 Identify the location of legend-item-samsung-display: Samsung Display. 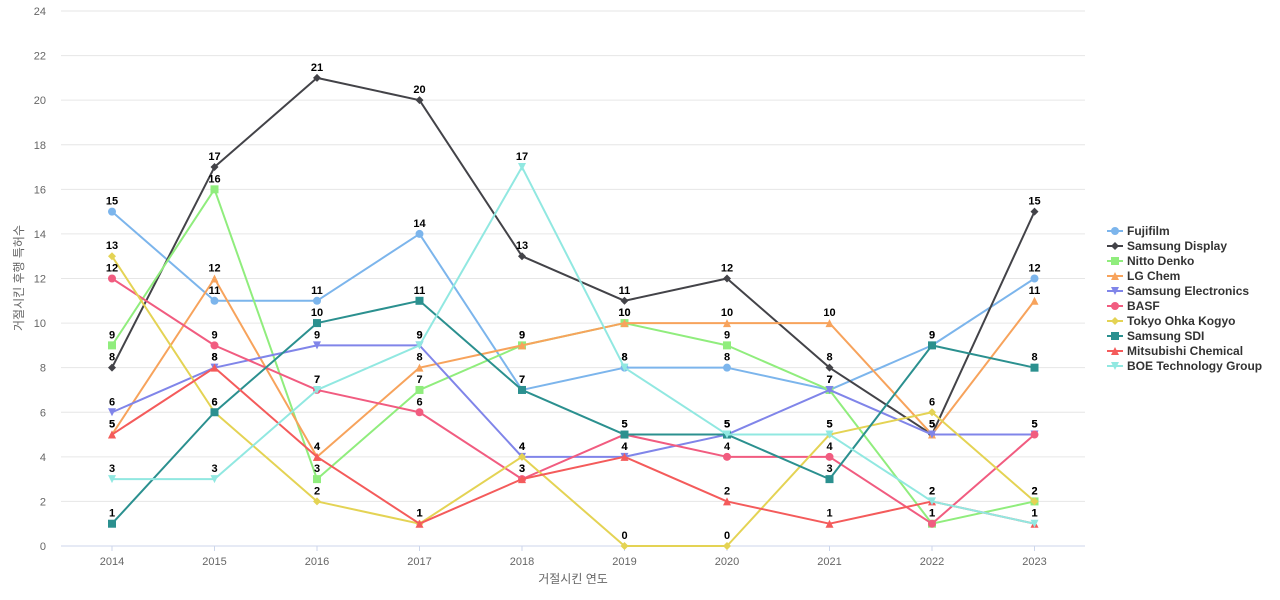
(1167, 246).